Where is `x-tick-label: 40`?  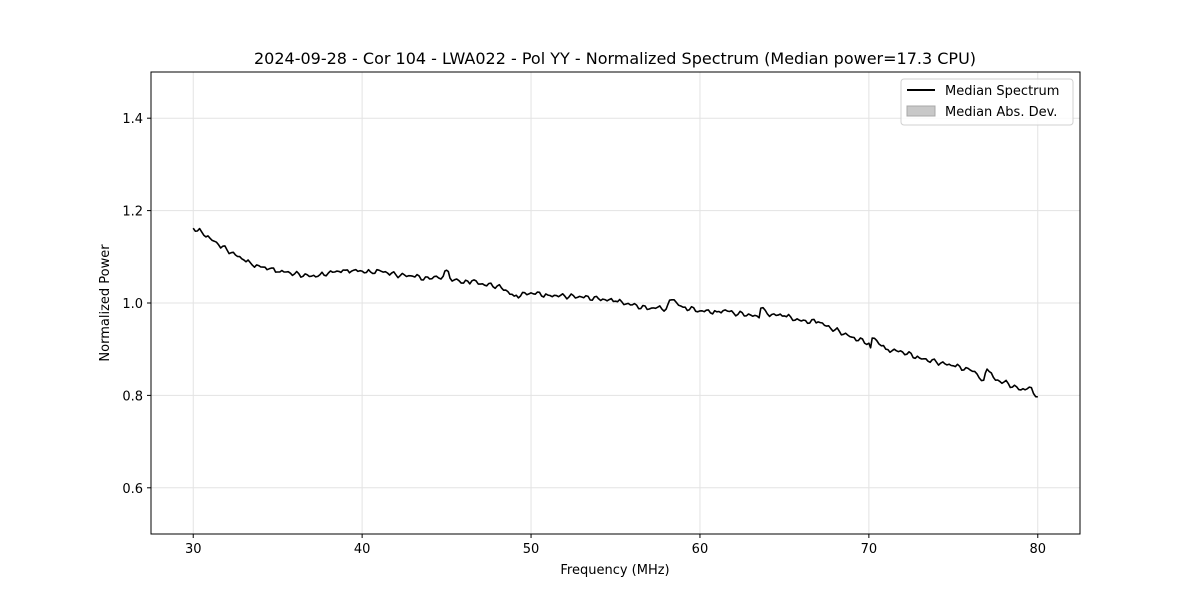 x-tick-label: 40 is located at coordinates (362, 549).